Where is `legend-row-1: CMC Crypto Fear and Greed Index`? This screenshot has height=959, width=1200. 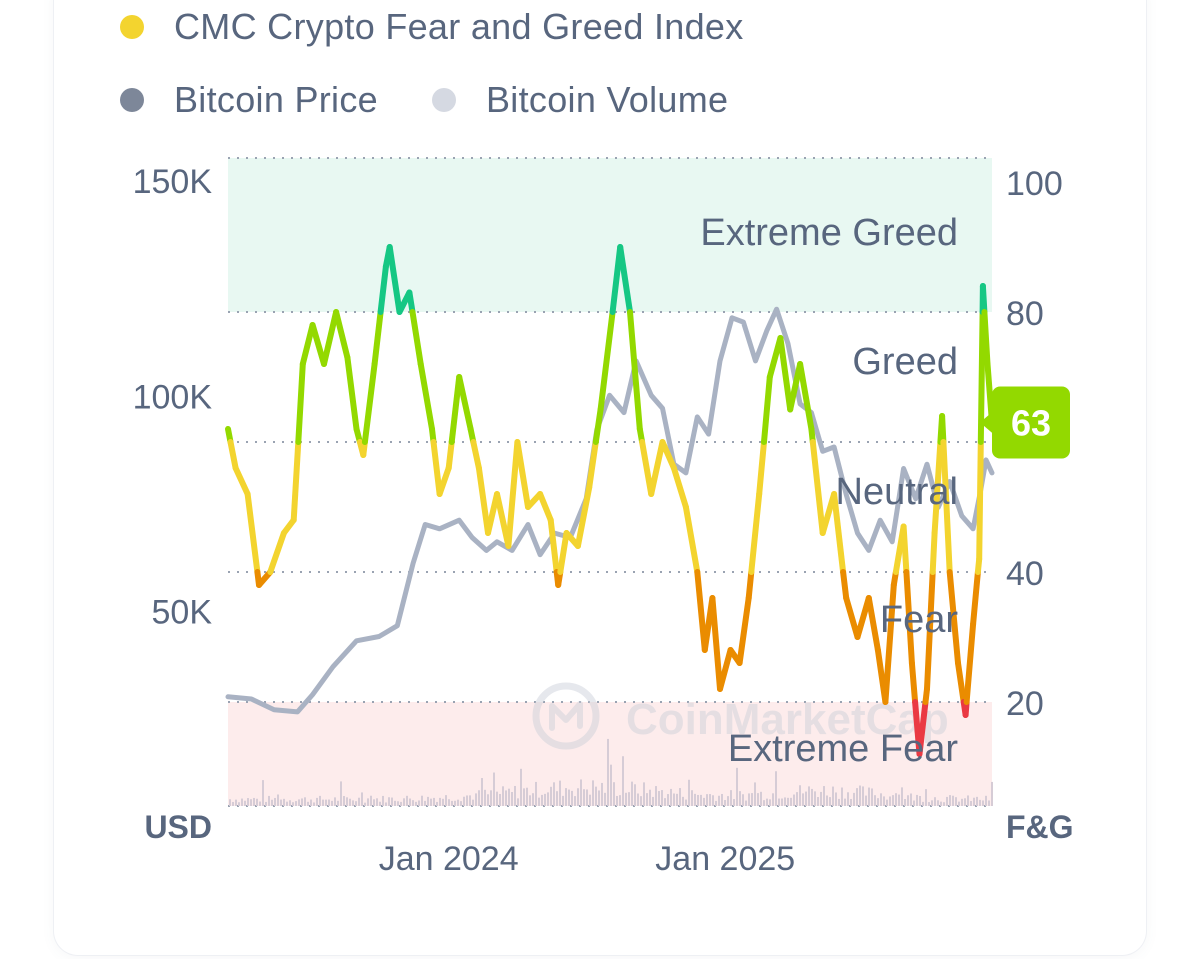
legend-row-1: CMC Crypto Fear and Greed Index is located at coordinates (459, 27).